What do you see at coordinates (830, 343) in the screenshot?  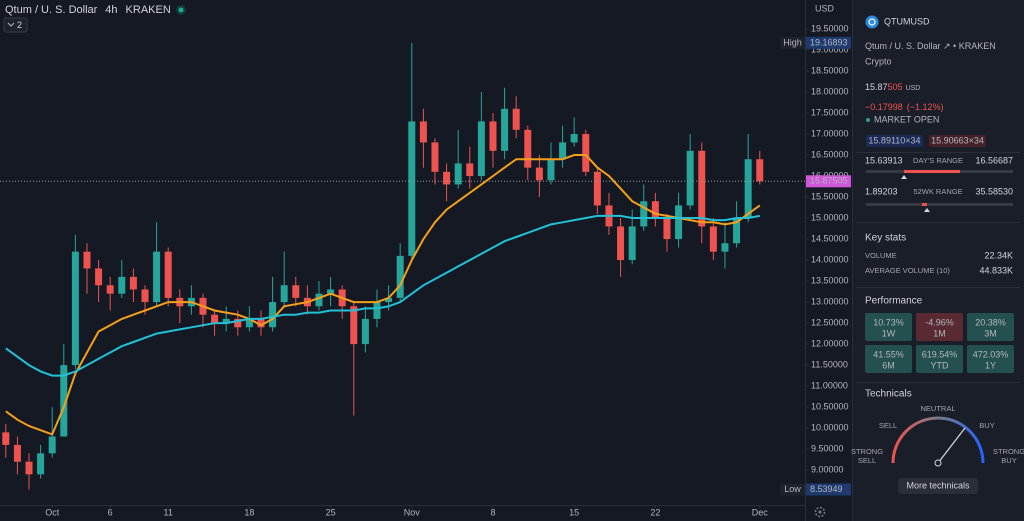 I see `y-tick-label: 12.00000` at bounding box center [830, 343].